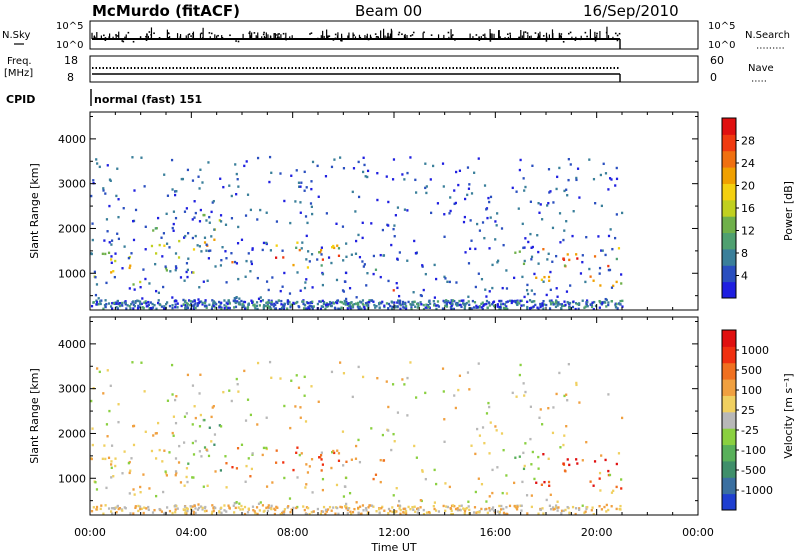 This screenshot has width=800, height=554. Describe the element at coordinates (744, 276) in the screenshot. I see `colorbar-tick-label: 4` at that location.